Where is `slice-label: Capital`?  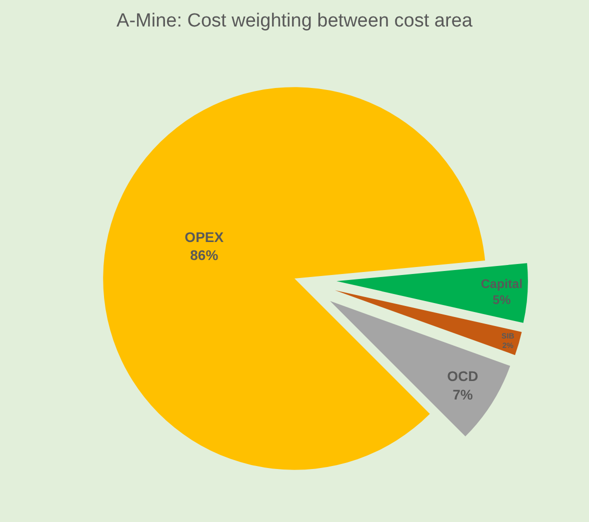
slice-label: Capital is located at coordinates (501, 283).